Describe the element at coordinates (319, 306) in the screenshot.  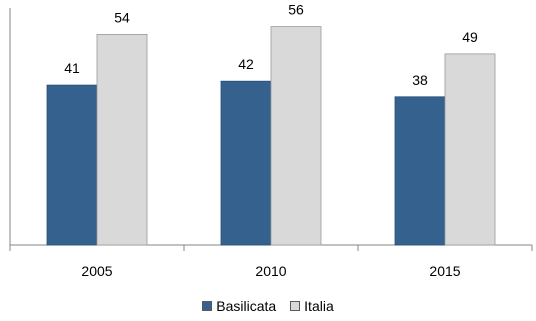
I see `legend-label-italia: Italia` at that location.